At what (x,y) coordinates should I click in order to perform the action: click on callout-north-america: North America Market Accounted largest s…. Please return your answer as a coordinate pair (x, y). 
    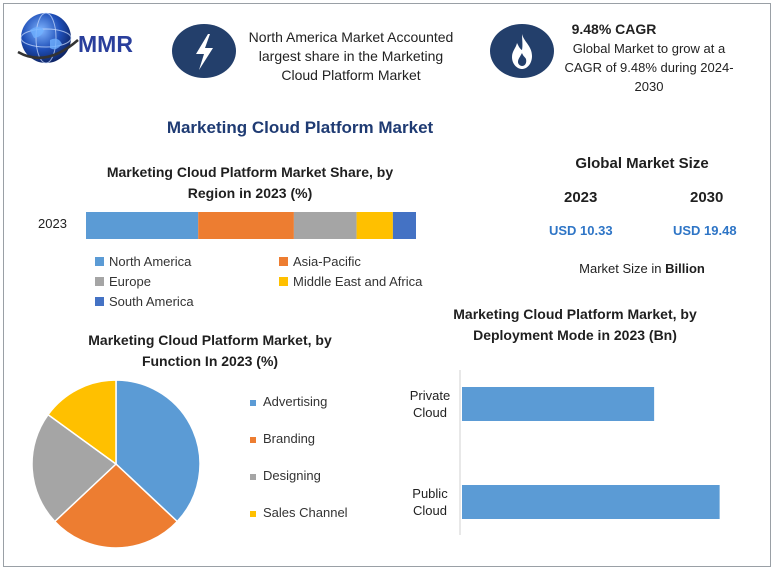
    Looking at the image, I should click on (351, 56).